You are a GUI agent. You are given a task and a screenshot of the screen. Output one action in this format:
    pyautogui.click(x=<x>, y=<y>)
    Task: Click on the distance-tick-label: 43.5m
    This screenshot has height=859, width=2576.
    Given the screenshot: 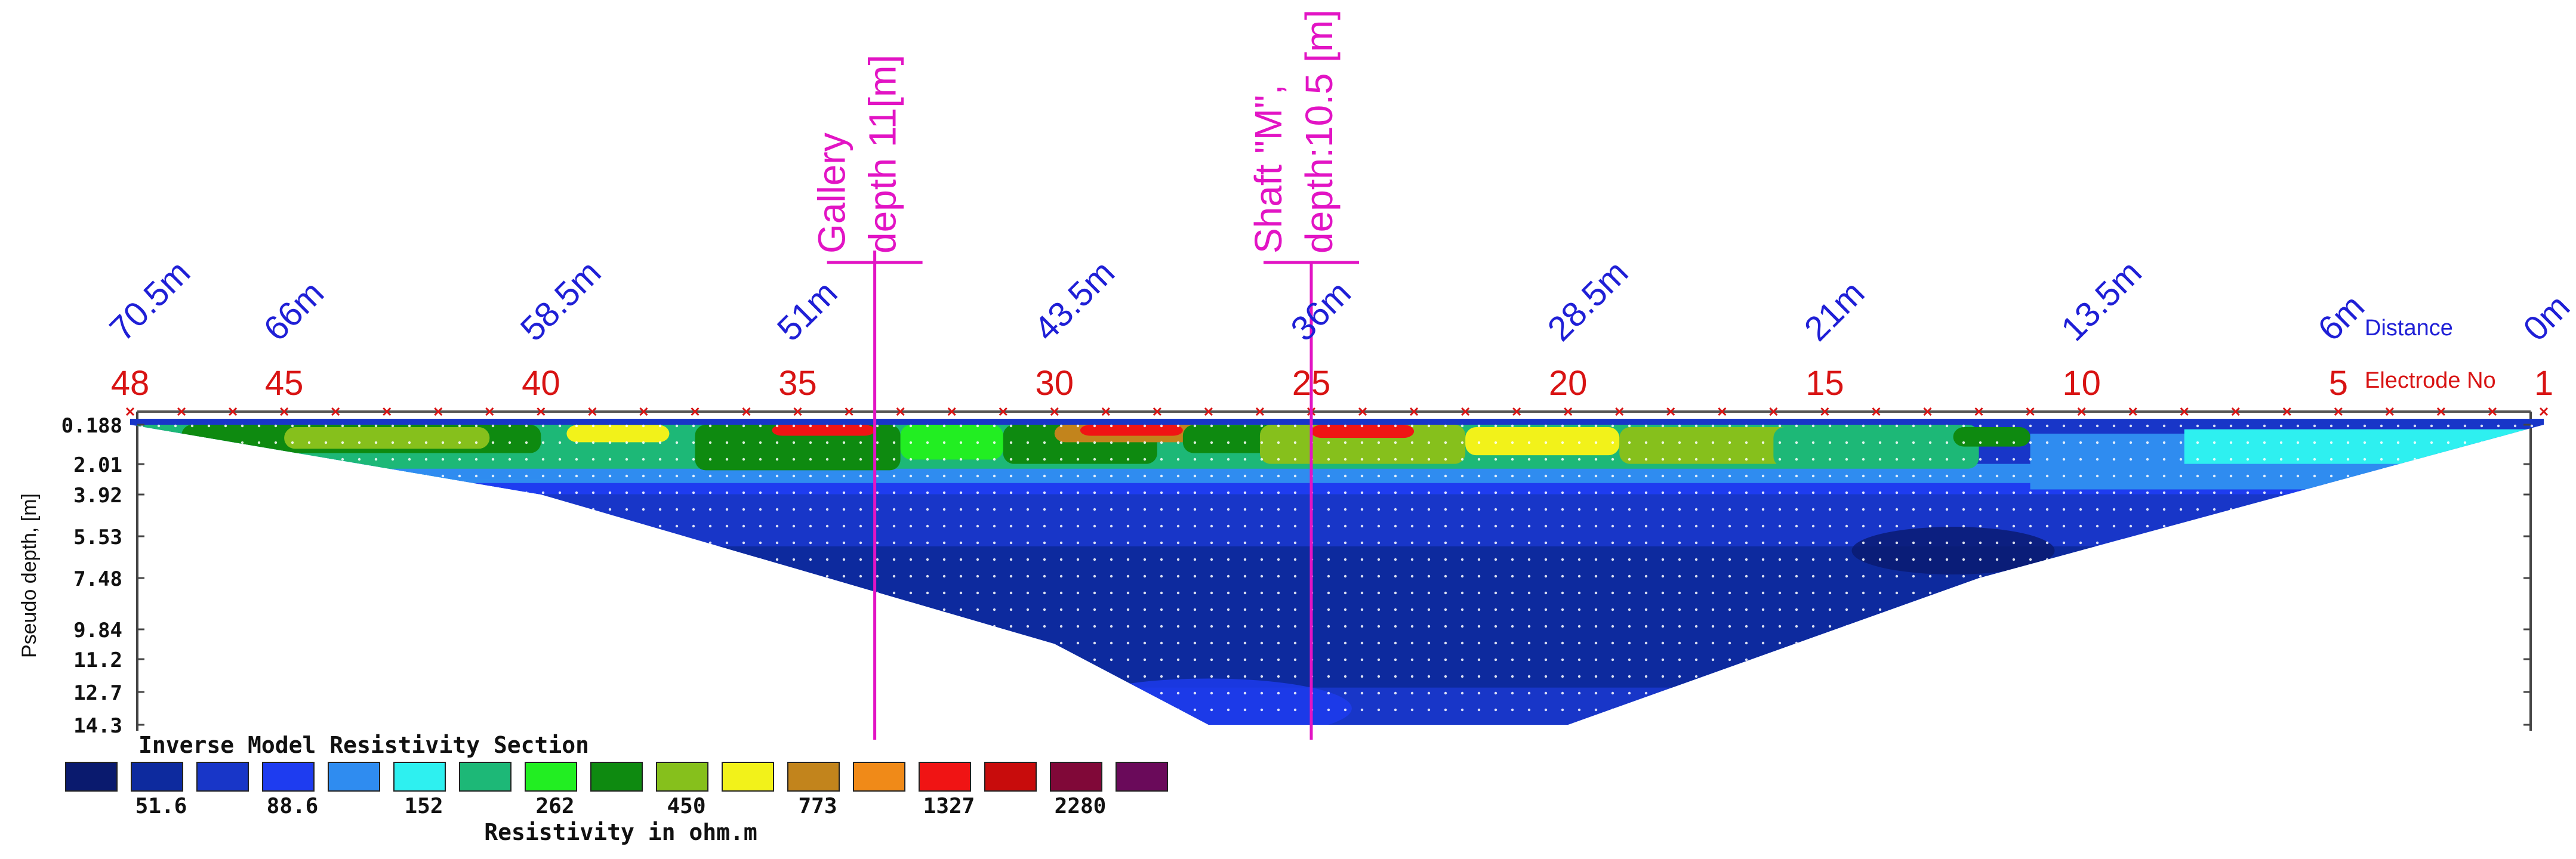 What is the action you would take?
    pyautogui.click(x=1074, y=300)
    